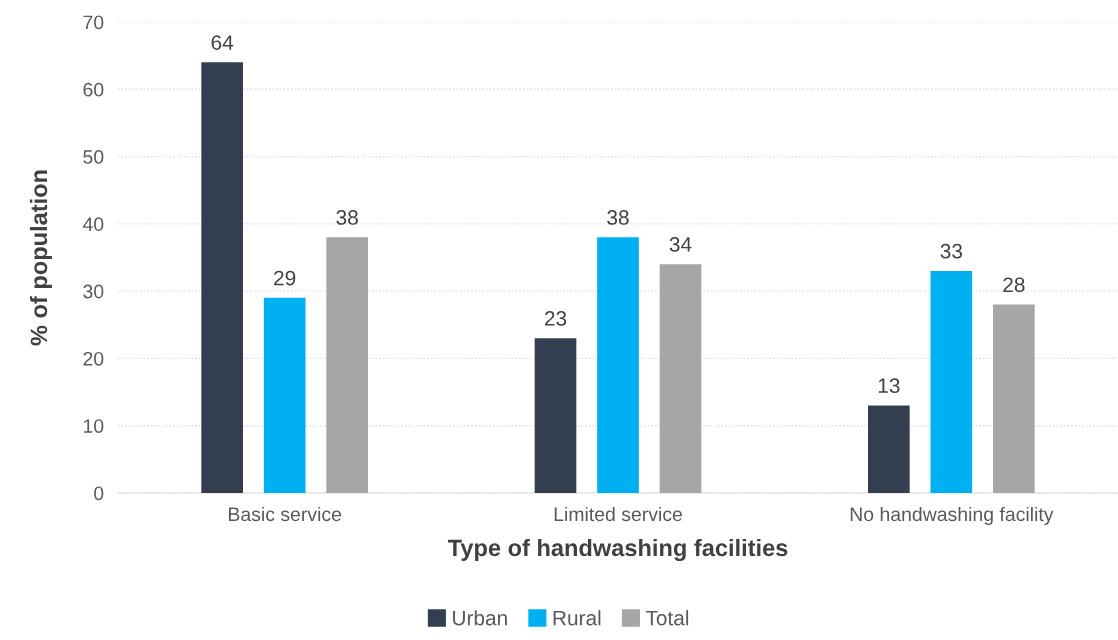  I want to click on y-tick-label: 30, so click(93, 291).